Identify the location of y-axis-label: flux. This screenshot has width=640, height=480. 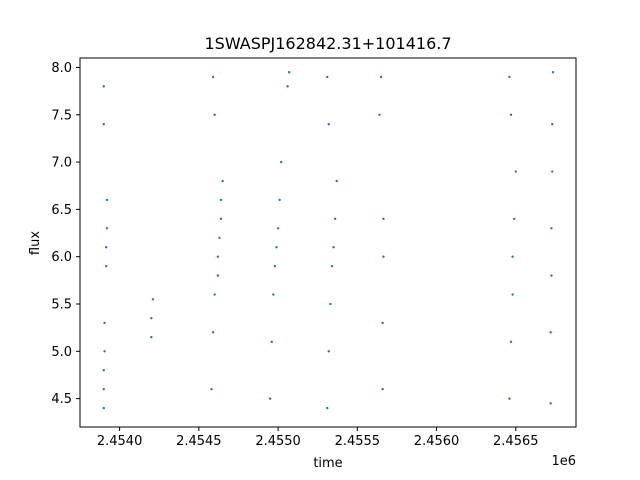
(35, 243).